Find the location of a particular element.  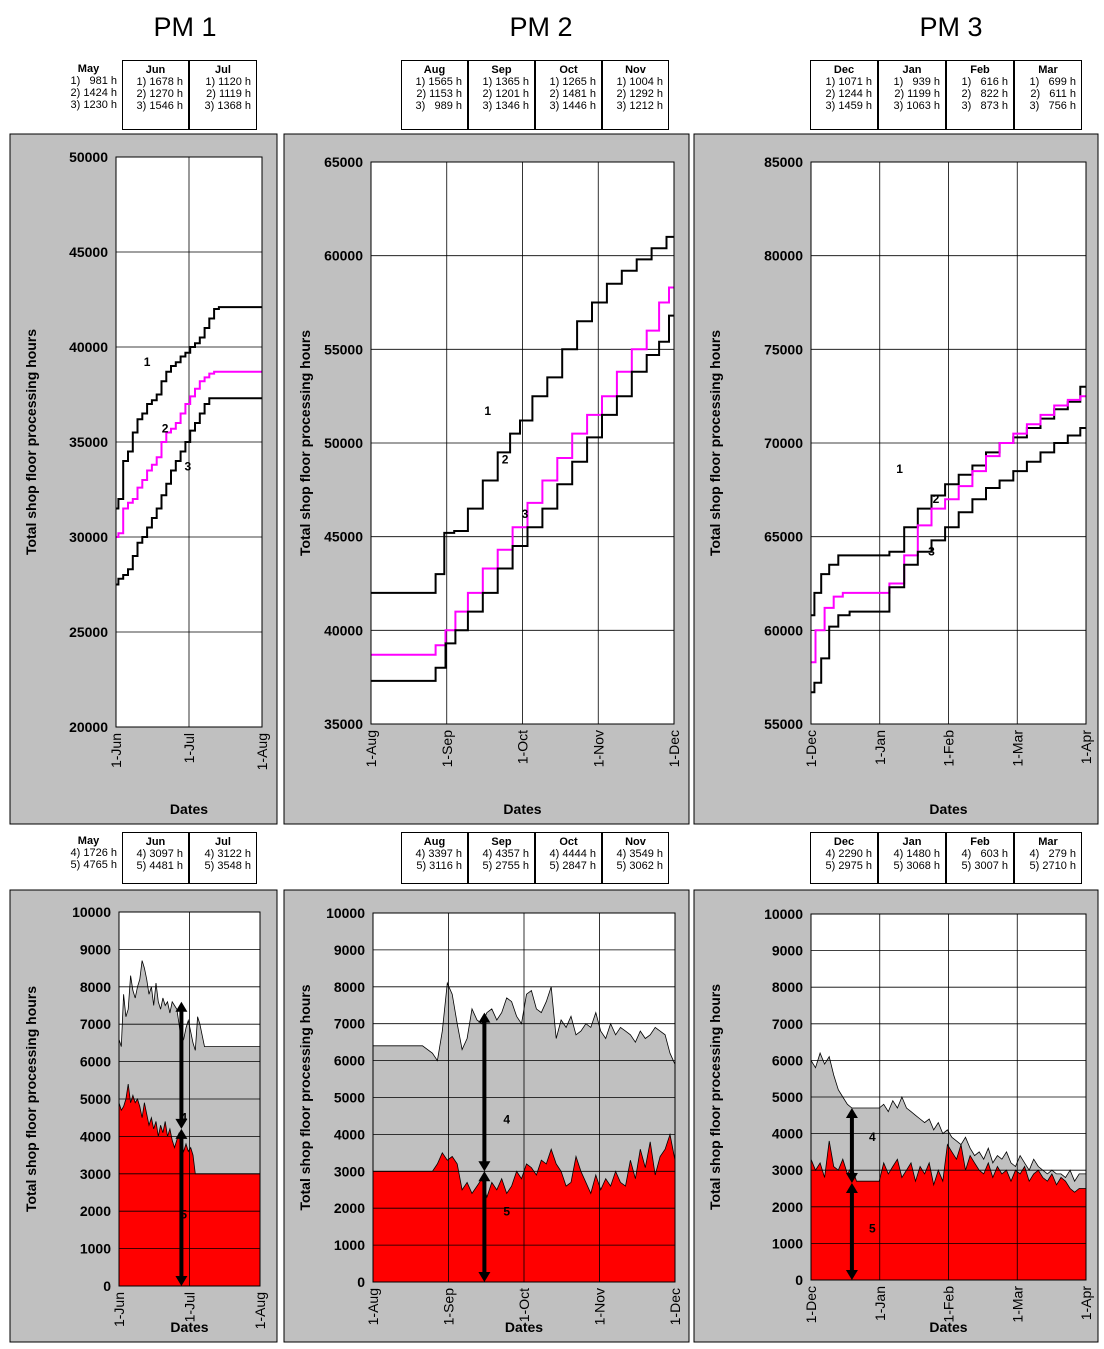

series-annotation-2: 2 is located at coordinates (936, 499).